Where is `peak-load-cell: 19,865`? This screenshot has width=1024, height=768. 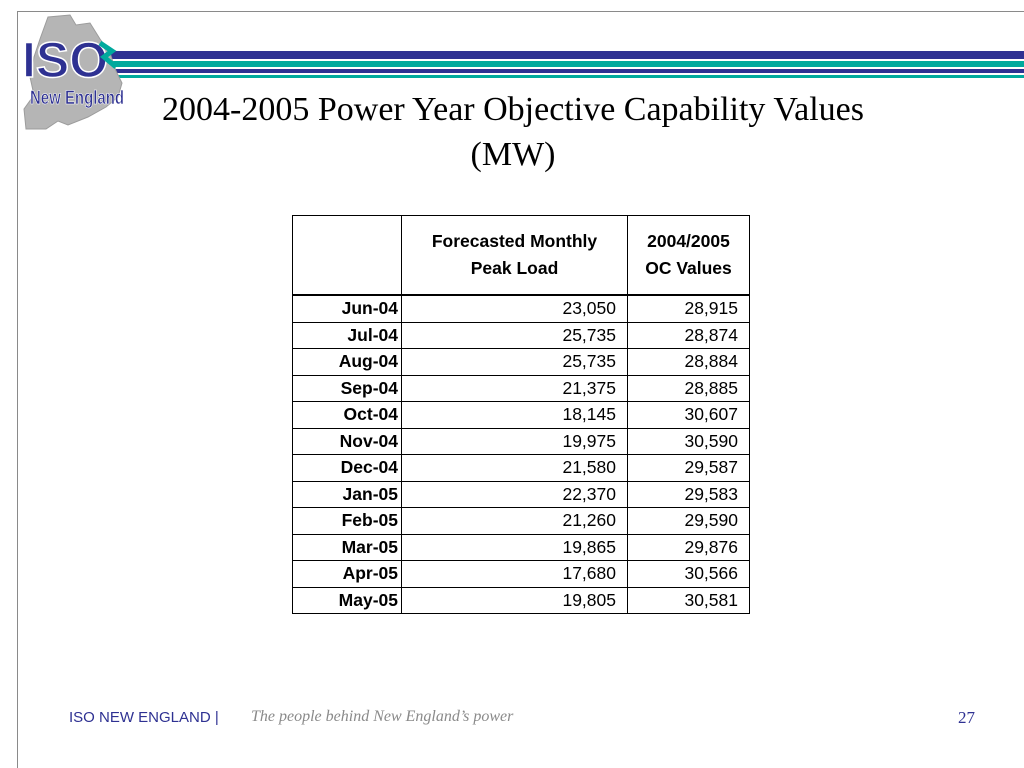
peak-load-cell: 19,865 is located at coordinates (514, 547).